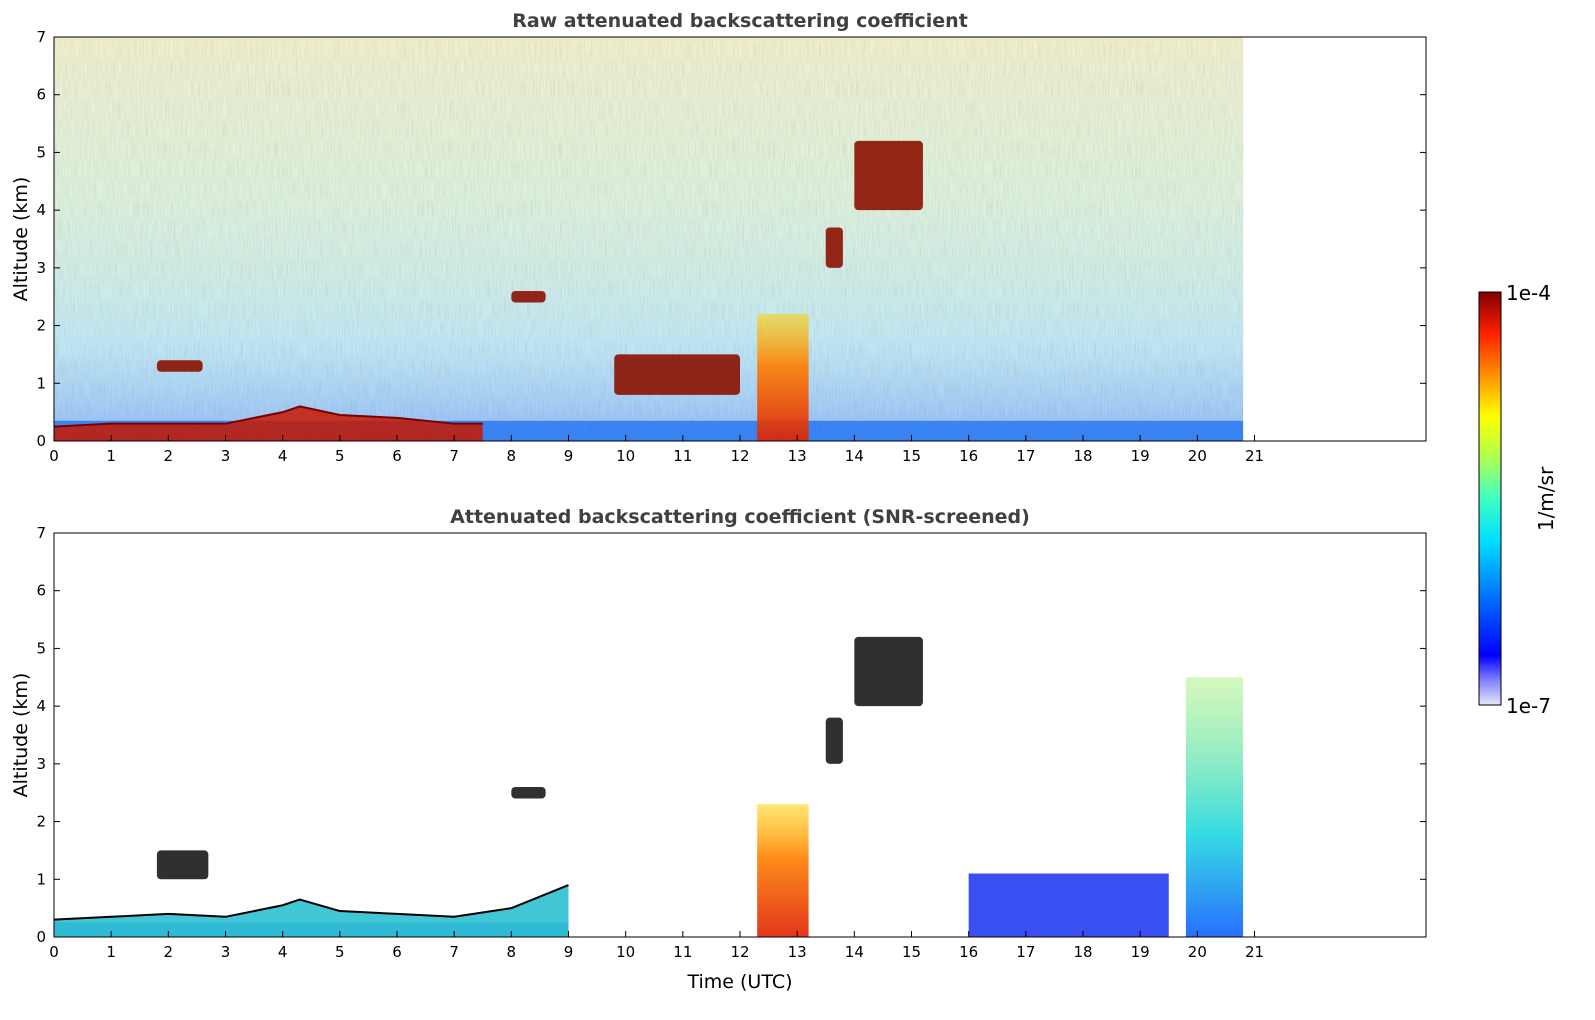 This screenshot has height=1020, width=1595. I want to click on panel1-xtick-label: 0, so click(54, 456).